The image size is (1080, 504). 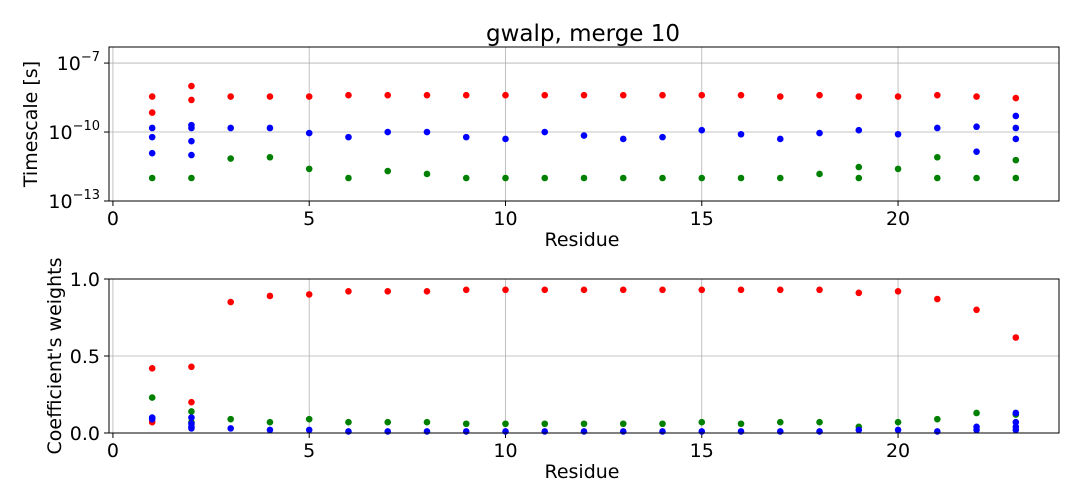 What do you see at coordinates (85, 280) in the screenshot?
I see `y-tick-label: 1.0` at bounding box center [85, 280].